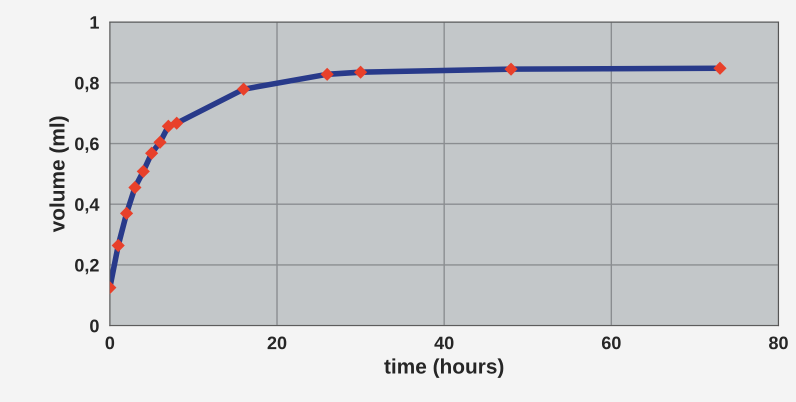 The width and height of the screenshot is (796, 402). Describe the element at coordinates (277, 343) in the screenshot. I see `x-tick-label: 20` at that location.